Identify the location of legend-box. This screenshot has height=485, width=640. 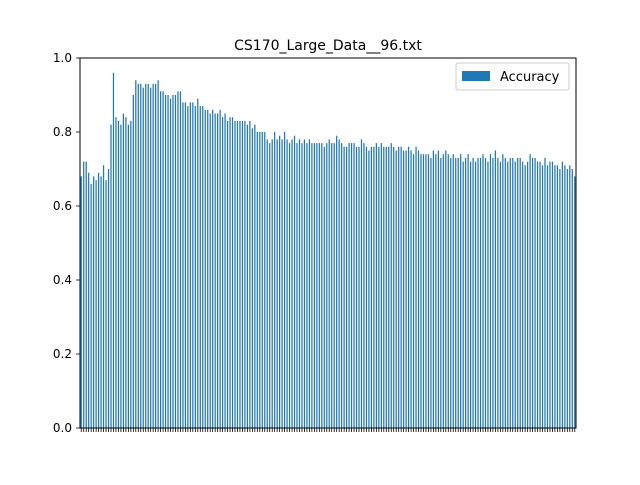
(512, 76).